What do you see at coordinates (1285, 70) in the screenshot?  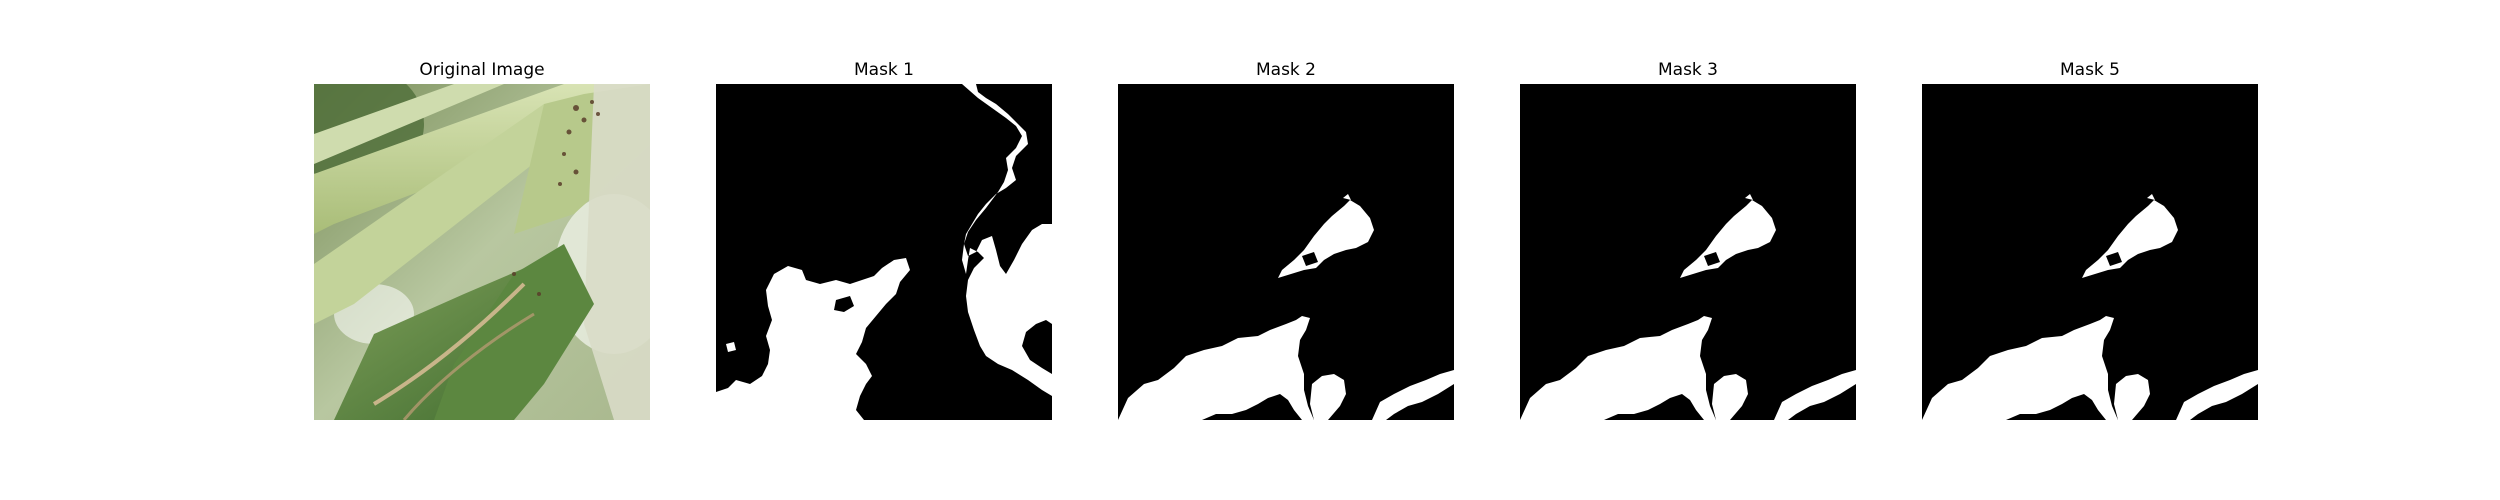 I see `panel-title: Mask 2` at bounding box center [1285, 70].